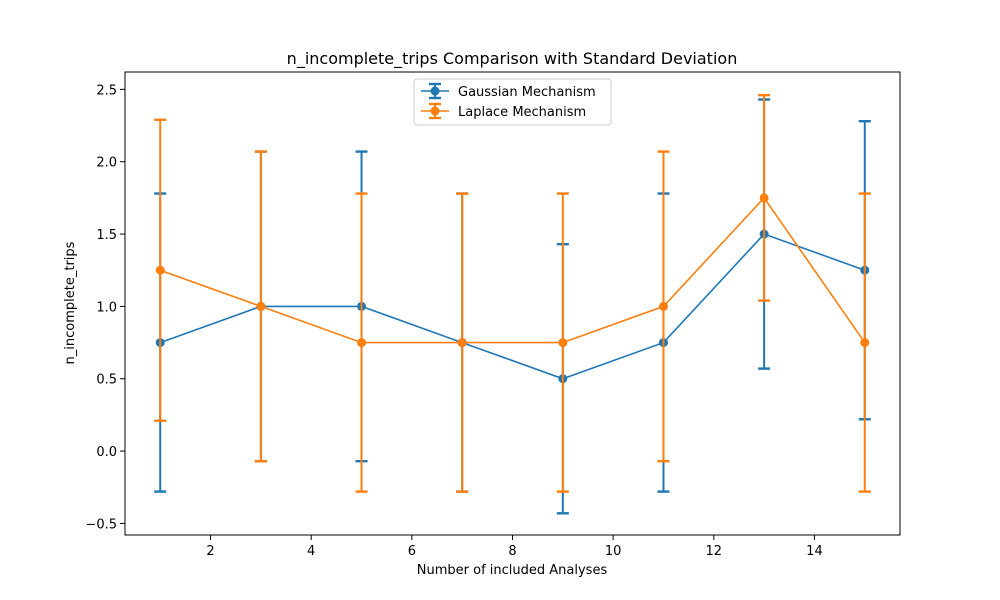 This screenshot has height=600, width=1000. I want to click on y-tick-label: 0.5, so click(106, 380).